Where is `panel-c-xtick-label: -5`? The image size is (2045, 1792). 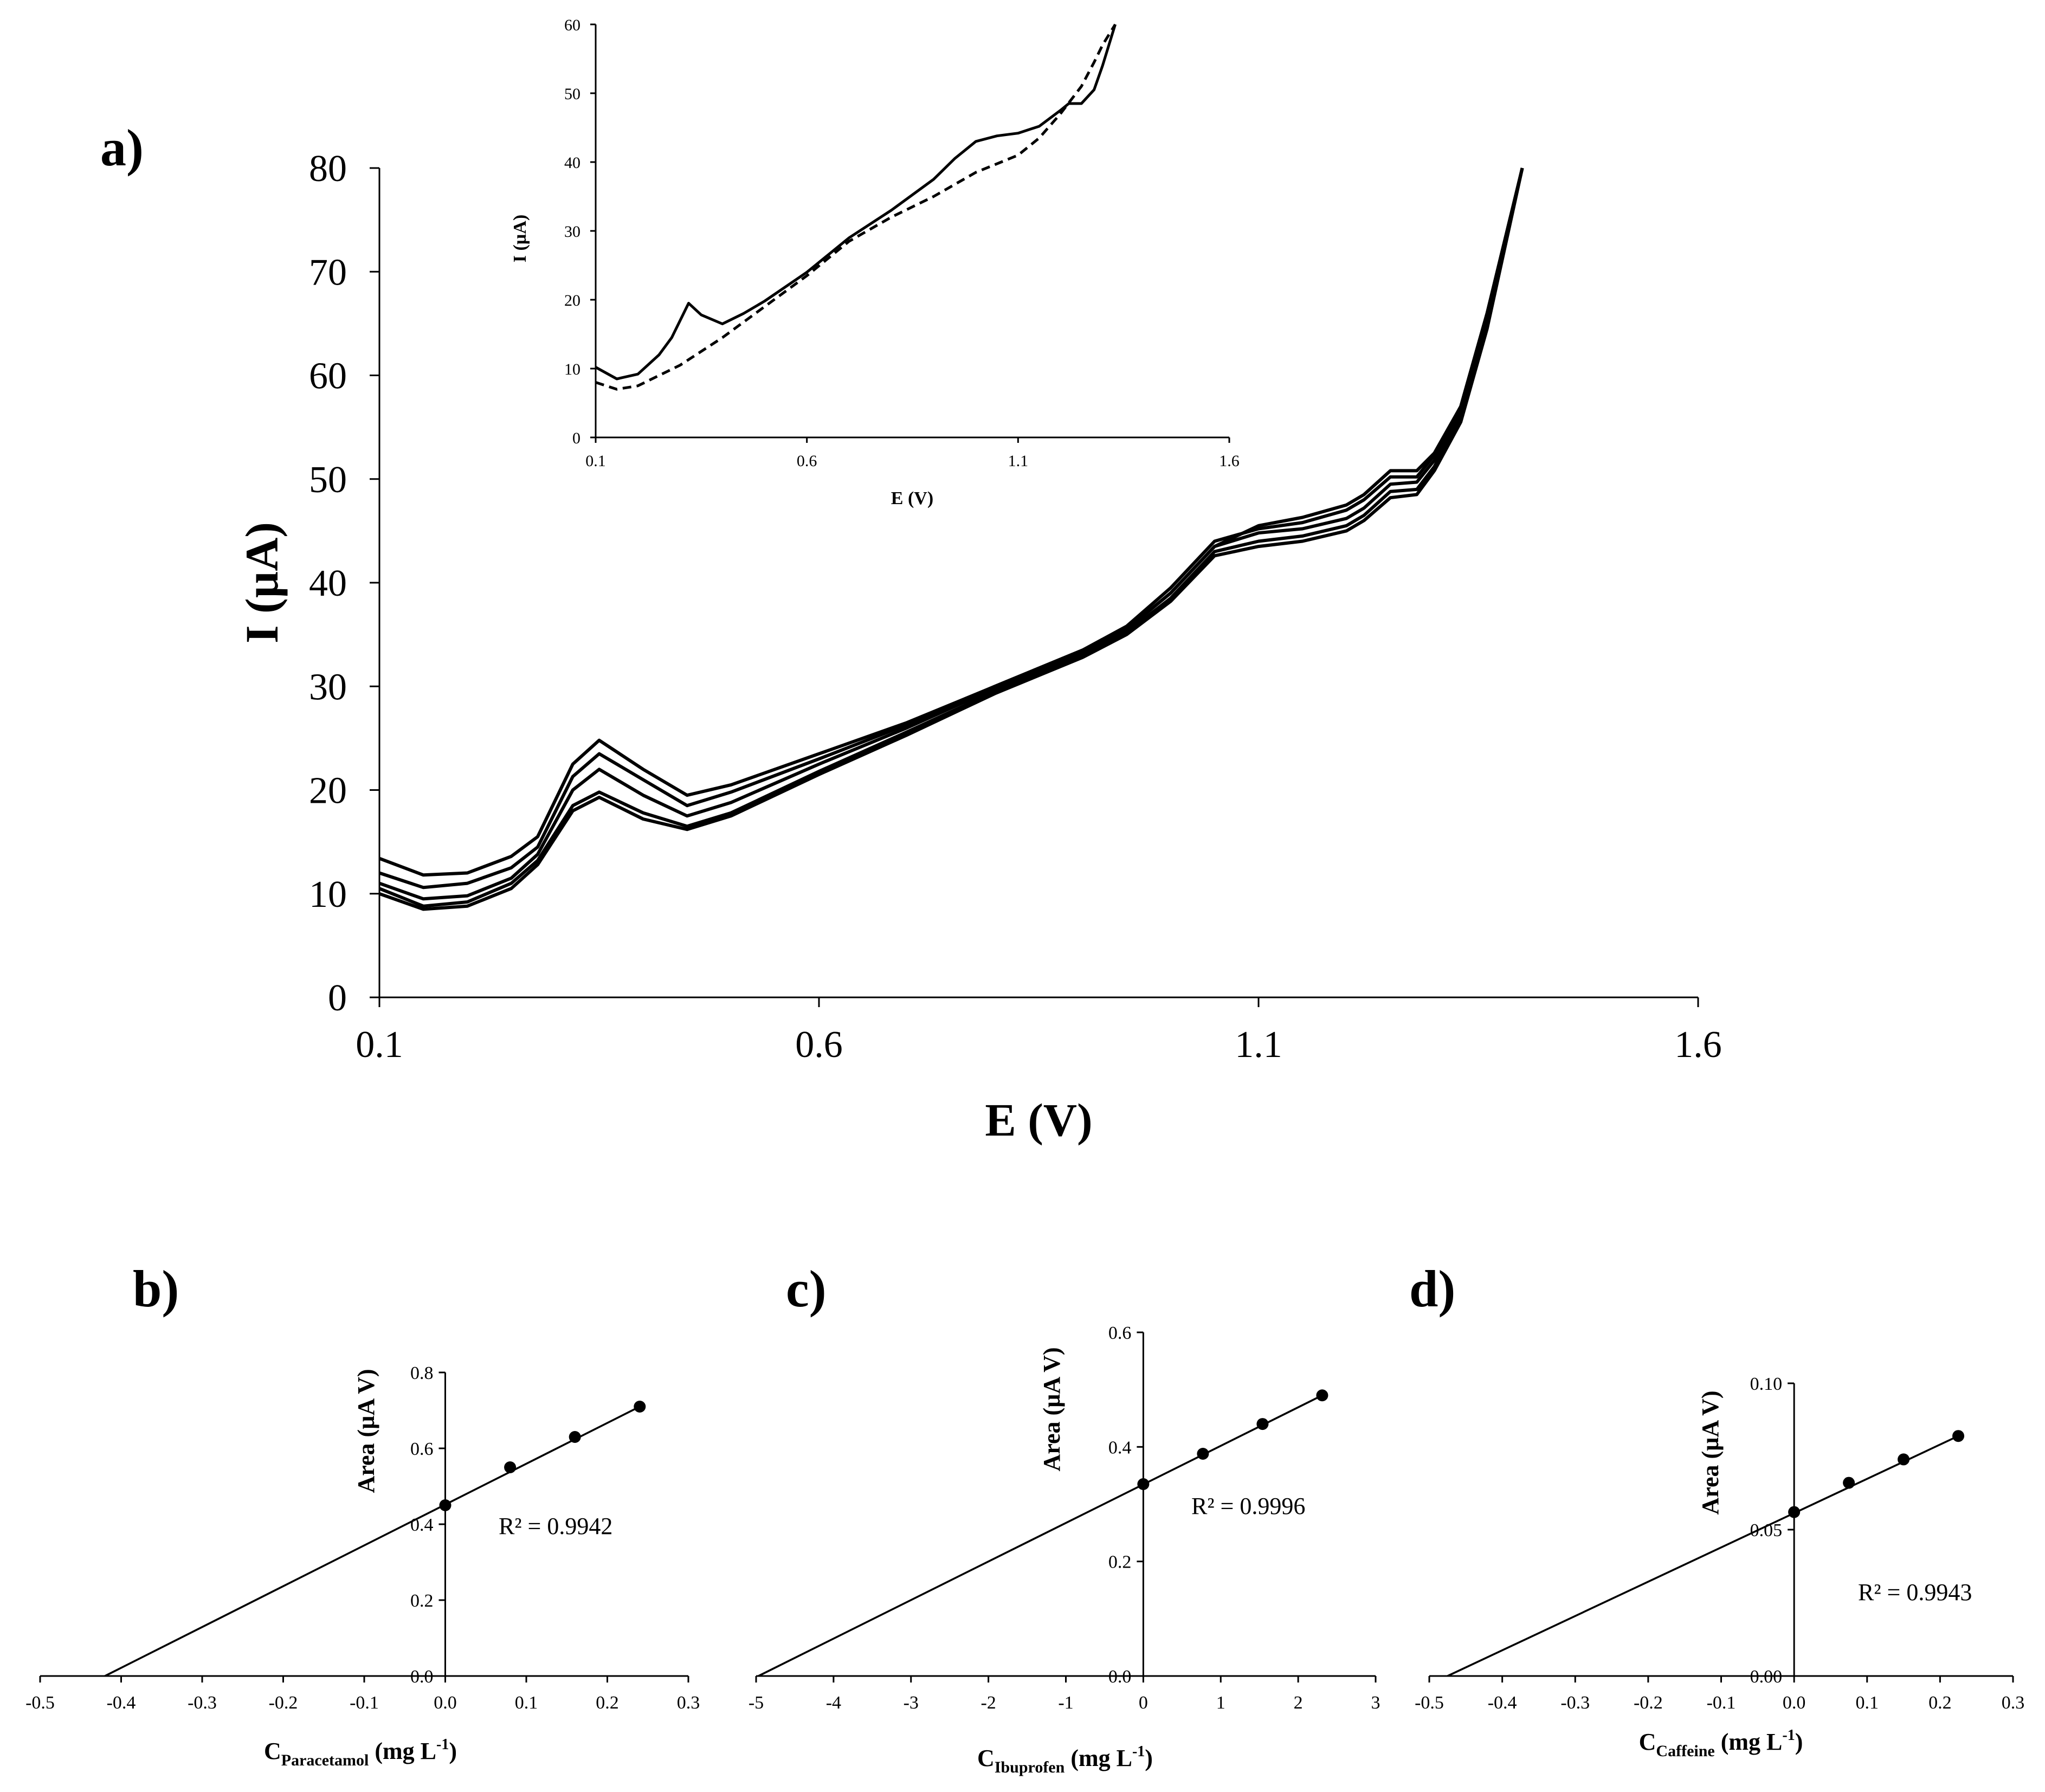 panel-c-xtick-label: -5 is located at coordinates (757, 1703).